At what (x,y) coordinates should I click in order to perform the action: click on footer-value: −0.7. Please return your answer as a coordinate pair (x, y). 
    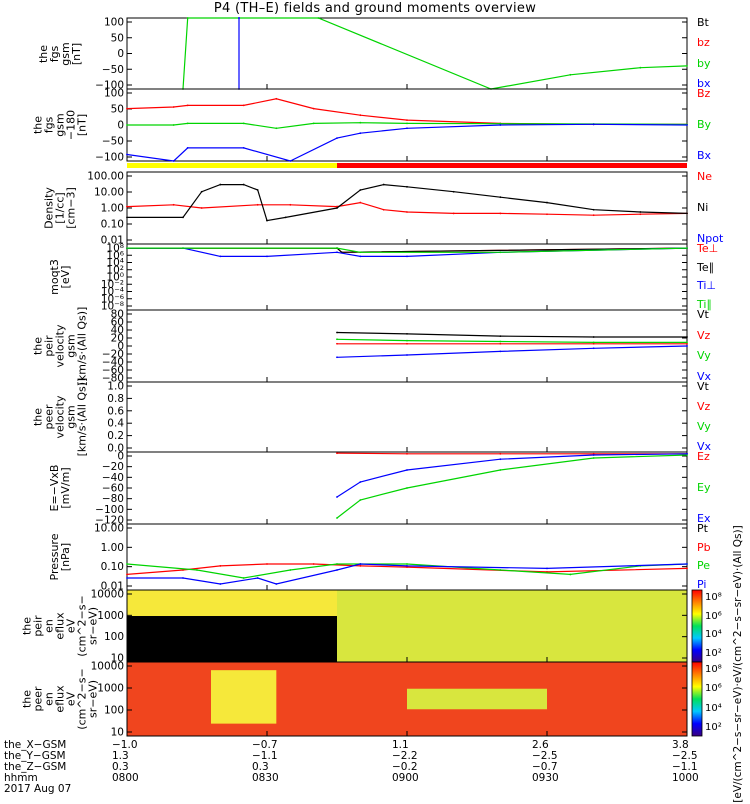
    Looking at the image, I should click on (545, 767).